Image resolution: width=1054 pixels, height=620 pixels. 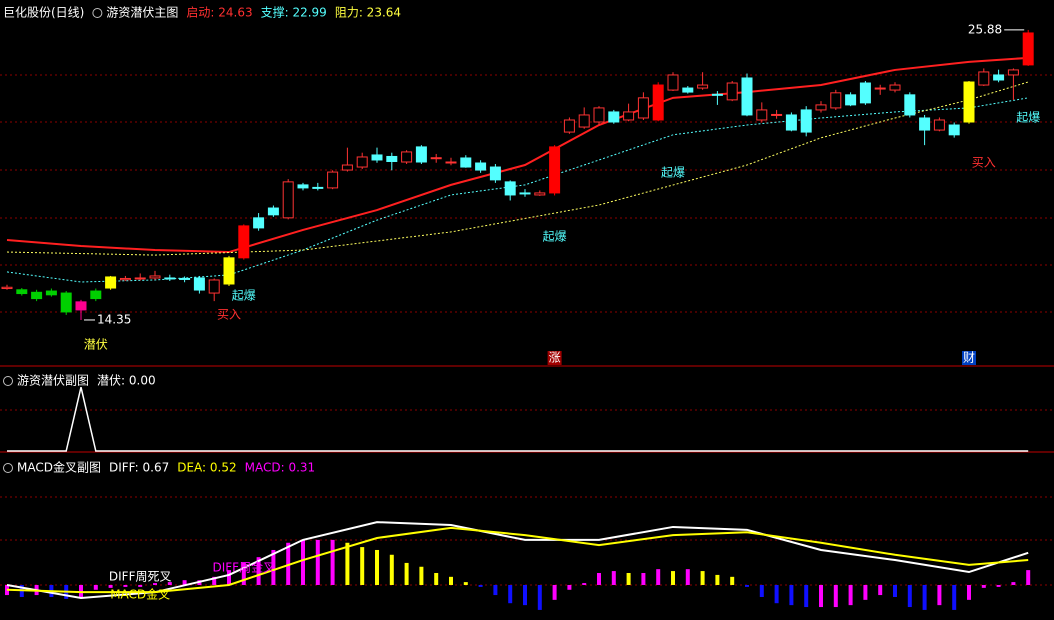 I want to click on indicator-line, so click(x=517, y=560).